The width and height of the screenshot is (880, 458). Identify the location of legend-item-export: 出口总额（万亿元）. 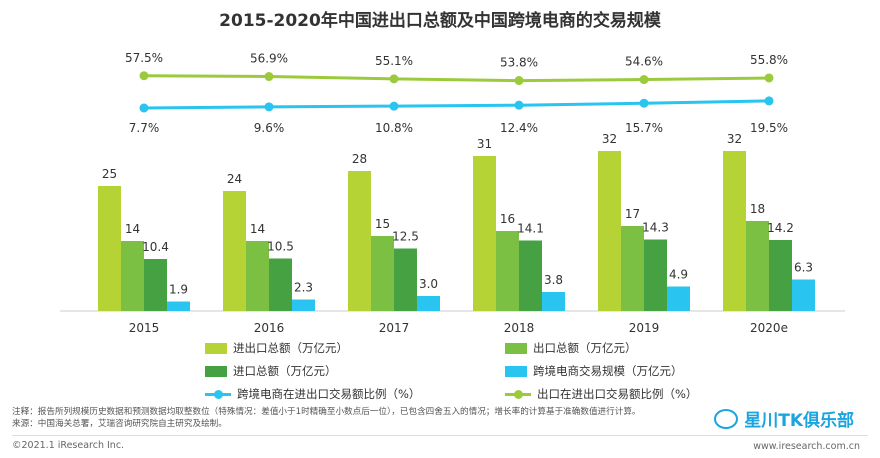
(571, 348).